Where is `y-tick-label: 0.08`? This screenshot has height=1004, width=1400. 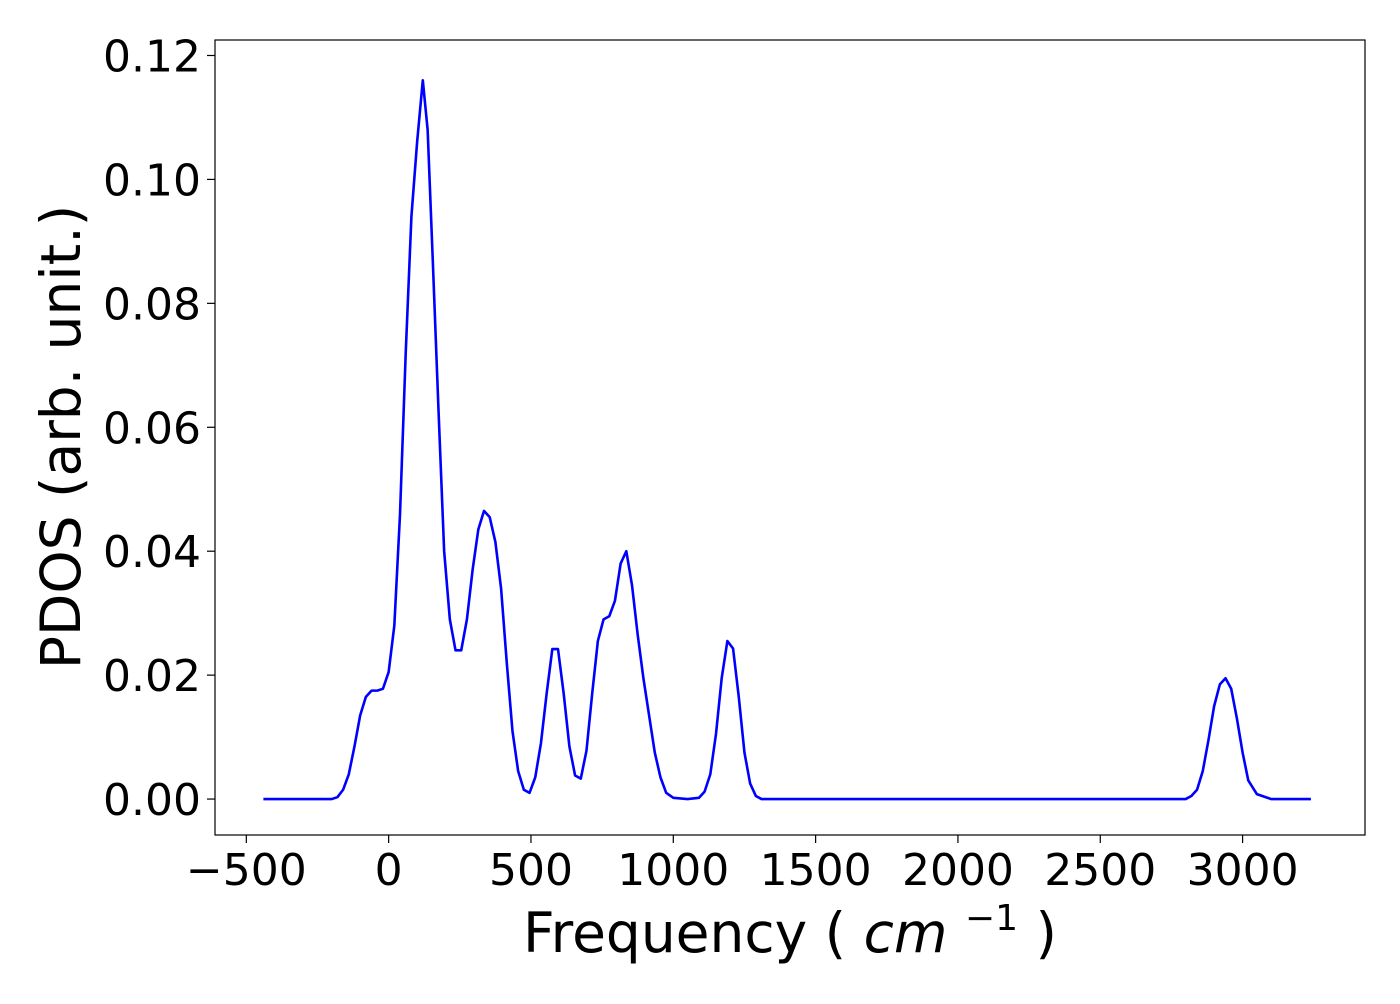 y-tick-label: 0.08 is located at coordinates (152, 304).